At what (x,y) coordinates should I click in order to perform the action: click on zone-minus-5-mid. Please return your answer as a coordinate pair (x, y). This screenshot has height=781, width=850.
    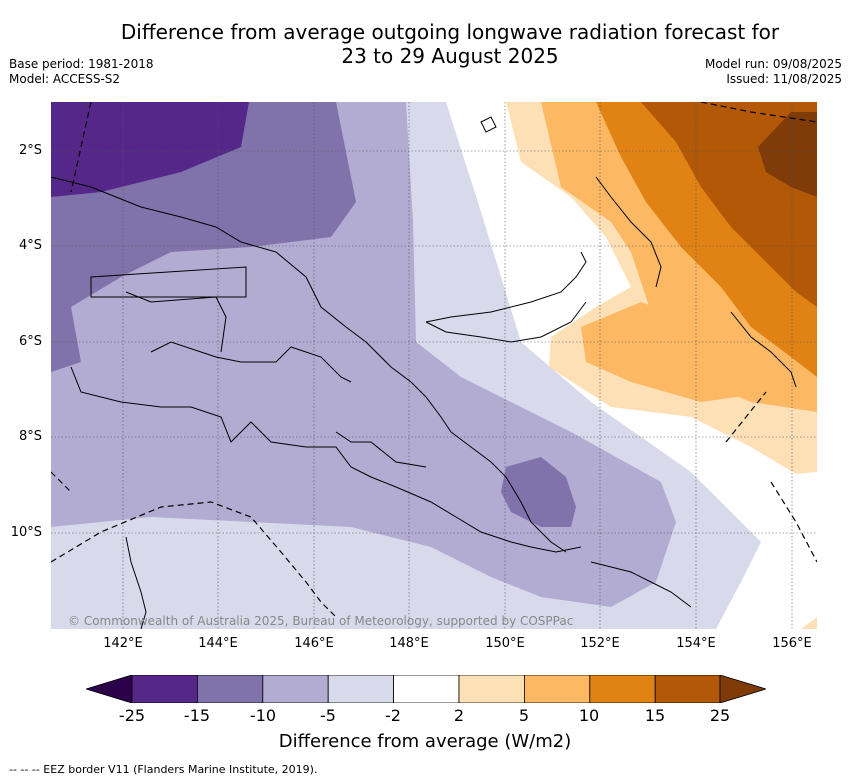
    Looking at the image, I should click on (306, 454).